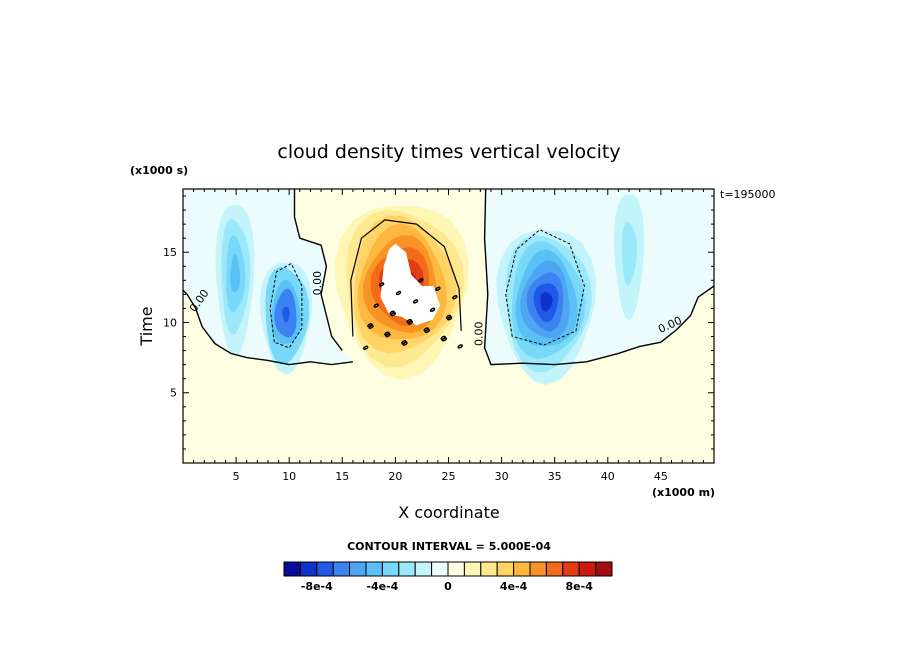 The image size is (904, 654). I want to click on x-tick-label: 25, so click(449, 476).